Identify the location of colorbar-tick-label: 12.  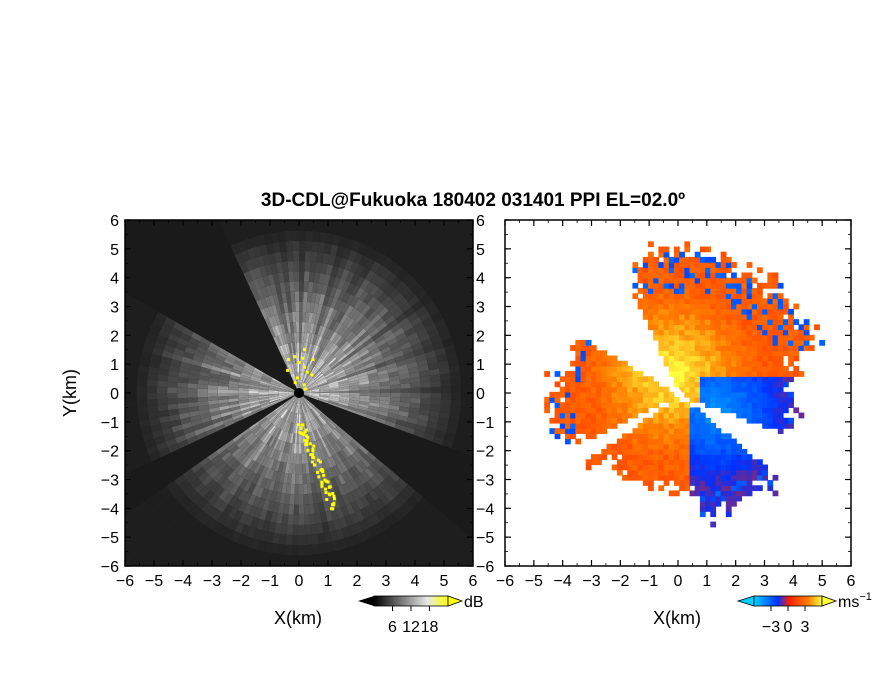
(411, 627).